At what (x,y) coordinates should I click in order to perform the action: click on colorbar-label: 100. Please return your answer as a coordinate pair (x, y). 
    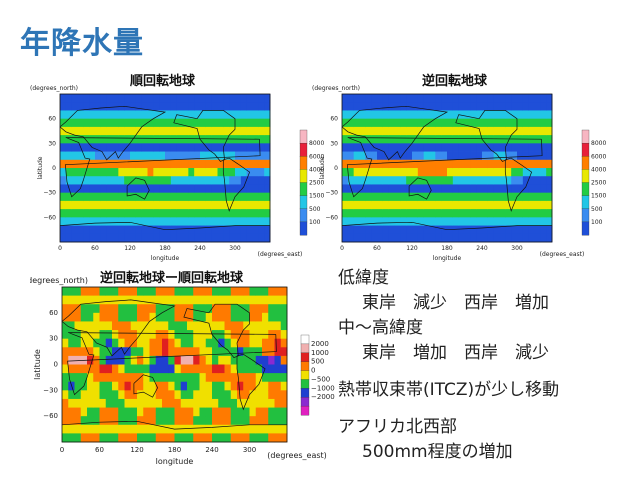
    Looking at the image, I should click on (315, 222).